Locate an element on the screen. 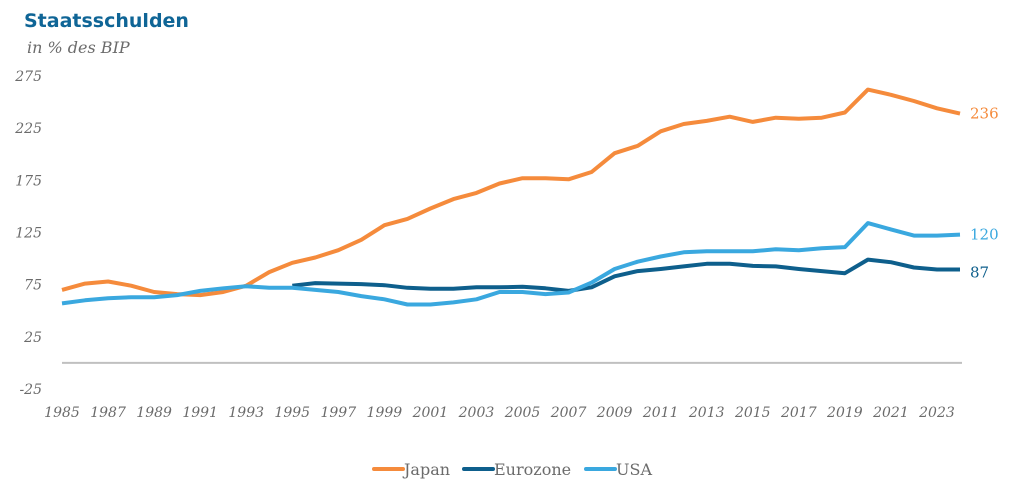 This screenshot has height=493, width=1024. x-tick-label: 2003 is located at coordinates (476, 413).